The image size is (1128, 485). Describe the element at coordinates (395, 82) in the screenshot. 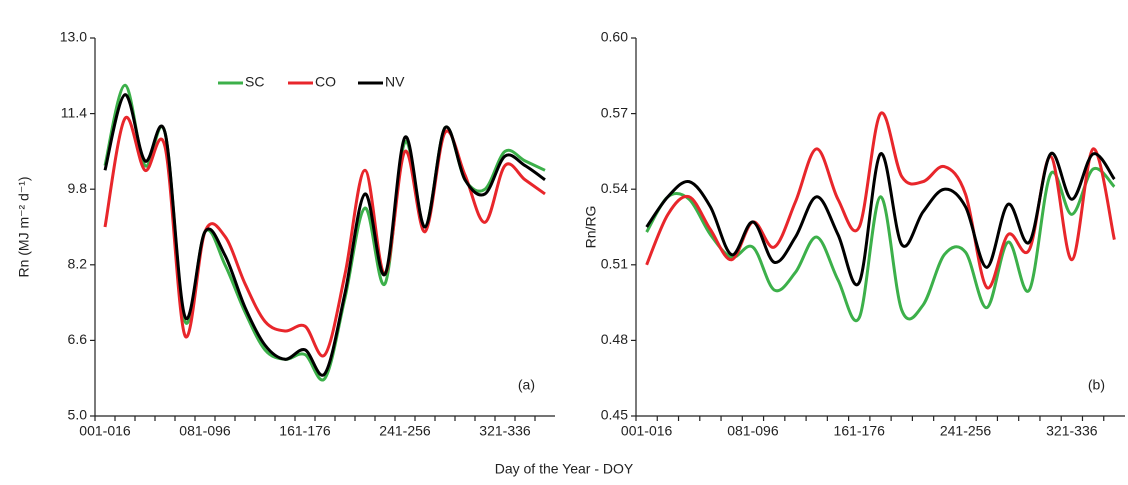

I see `legend-label: NV` at that location.